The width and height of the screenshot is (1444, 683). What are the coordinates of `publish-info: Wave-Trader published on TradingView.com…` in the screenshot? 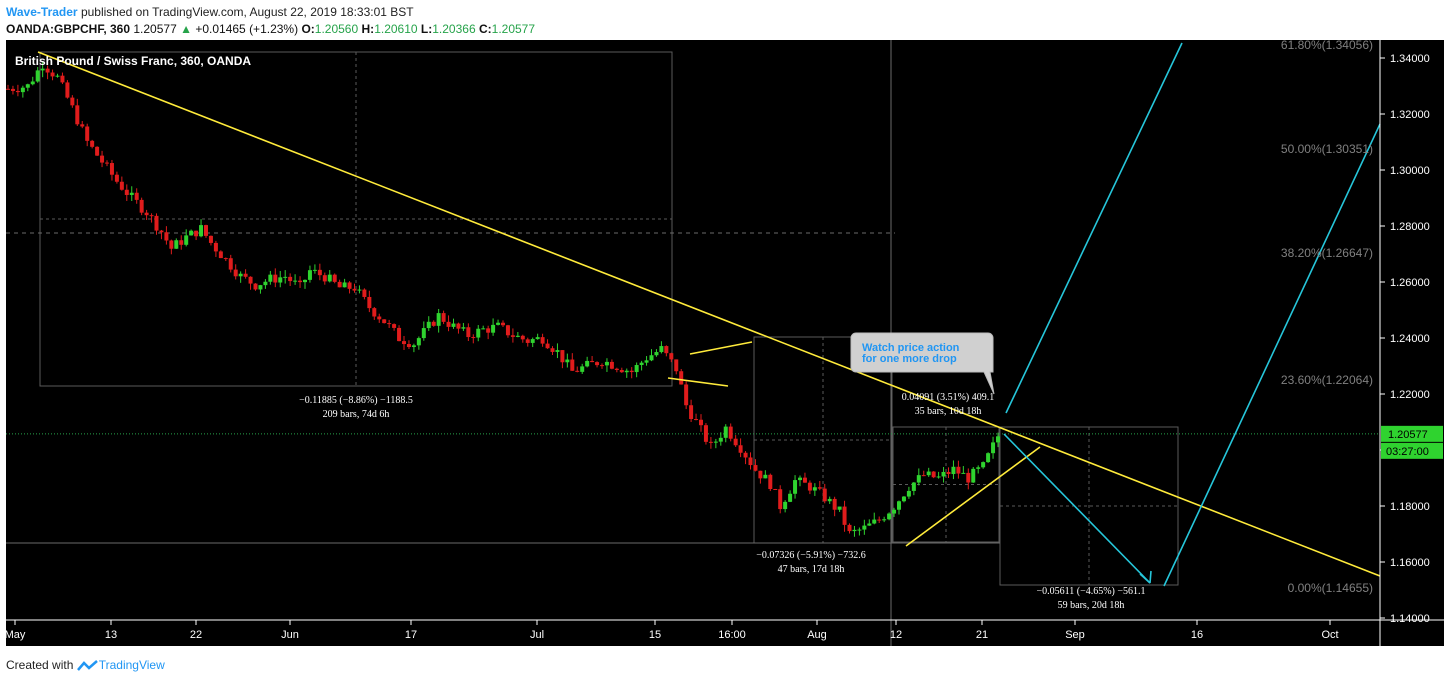 It's located at (210, 12).